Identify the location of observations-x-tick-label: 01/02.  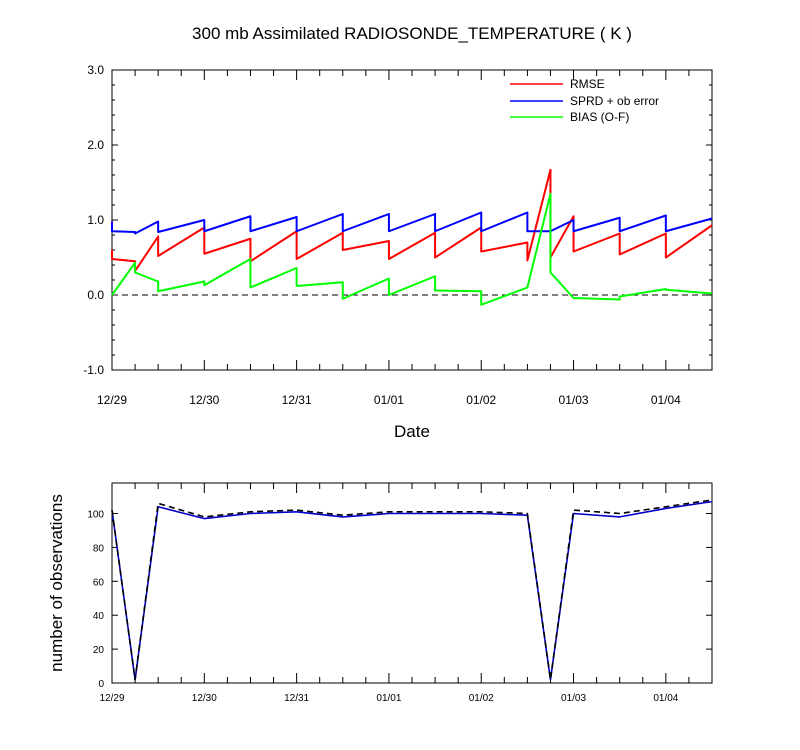
(481, 698).